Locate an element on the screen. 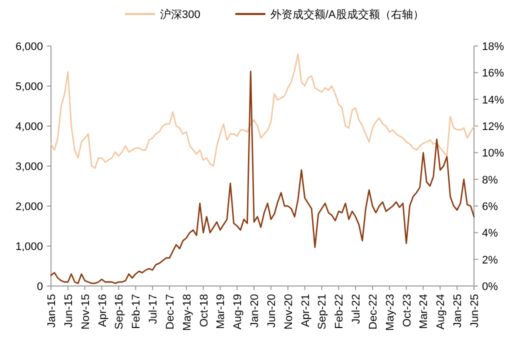 Image resolution: width=526 pixels, height=346 pixels. y-tick-label: 5,000 is located at coordinates (29, 87).